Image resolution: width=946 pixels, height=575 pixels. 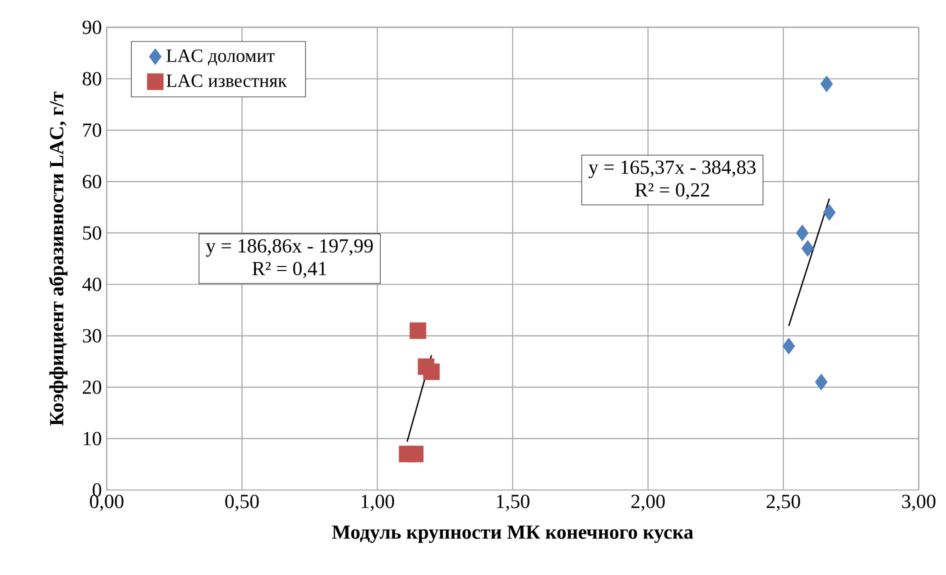 What do you see at coordinates (92, 285) in the screenshot?
I see `y-tick-label: 40` at bounding box center [92, 285].